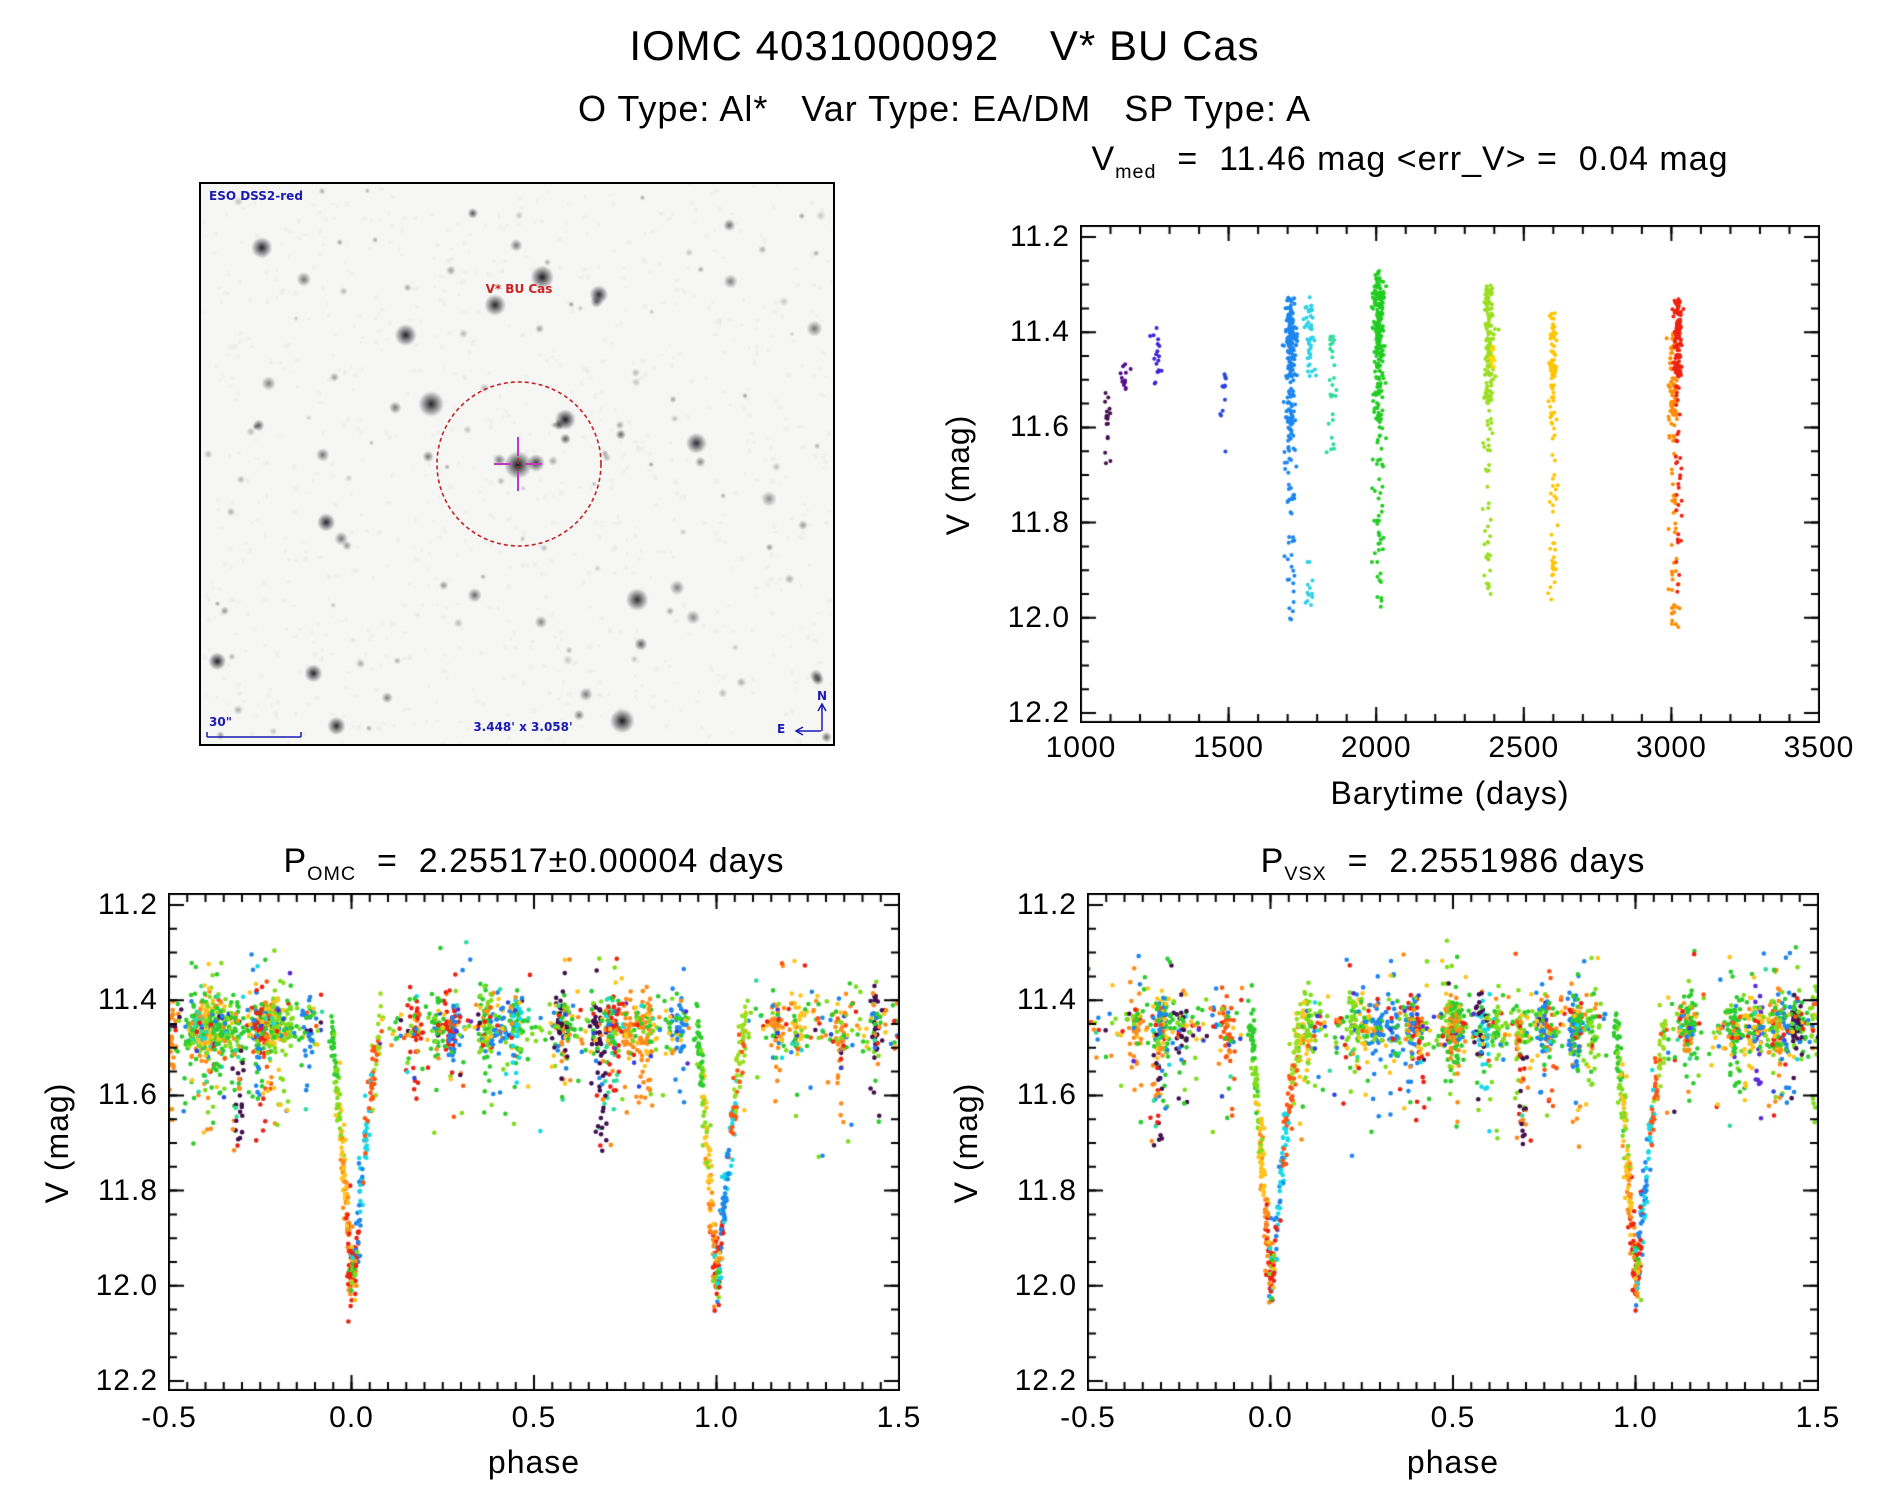 The width and height of the screenshot is (1889, 1494). What do you see at coordinates (220, 722) in the screenshot?
I see `scale-bar-label: 30"` at bounding box center [220, 722].